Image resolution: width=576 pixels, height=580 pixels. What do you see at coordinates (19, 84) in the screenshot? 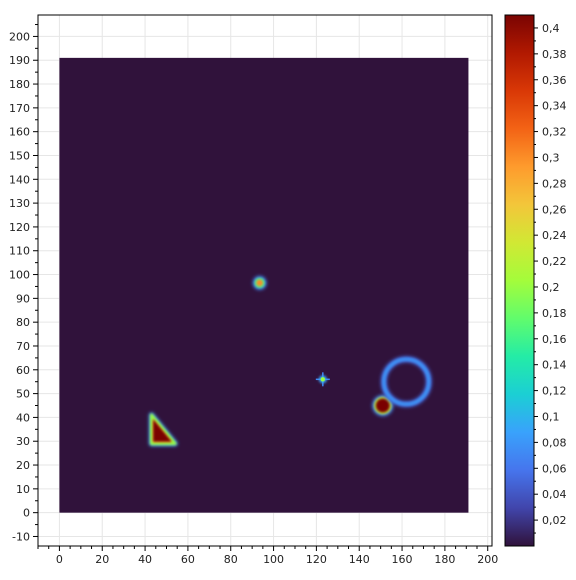
I see `y-tick-label: 180` at bounding box center [19, 84].